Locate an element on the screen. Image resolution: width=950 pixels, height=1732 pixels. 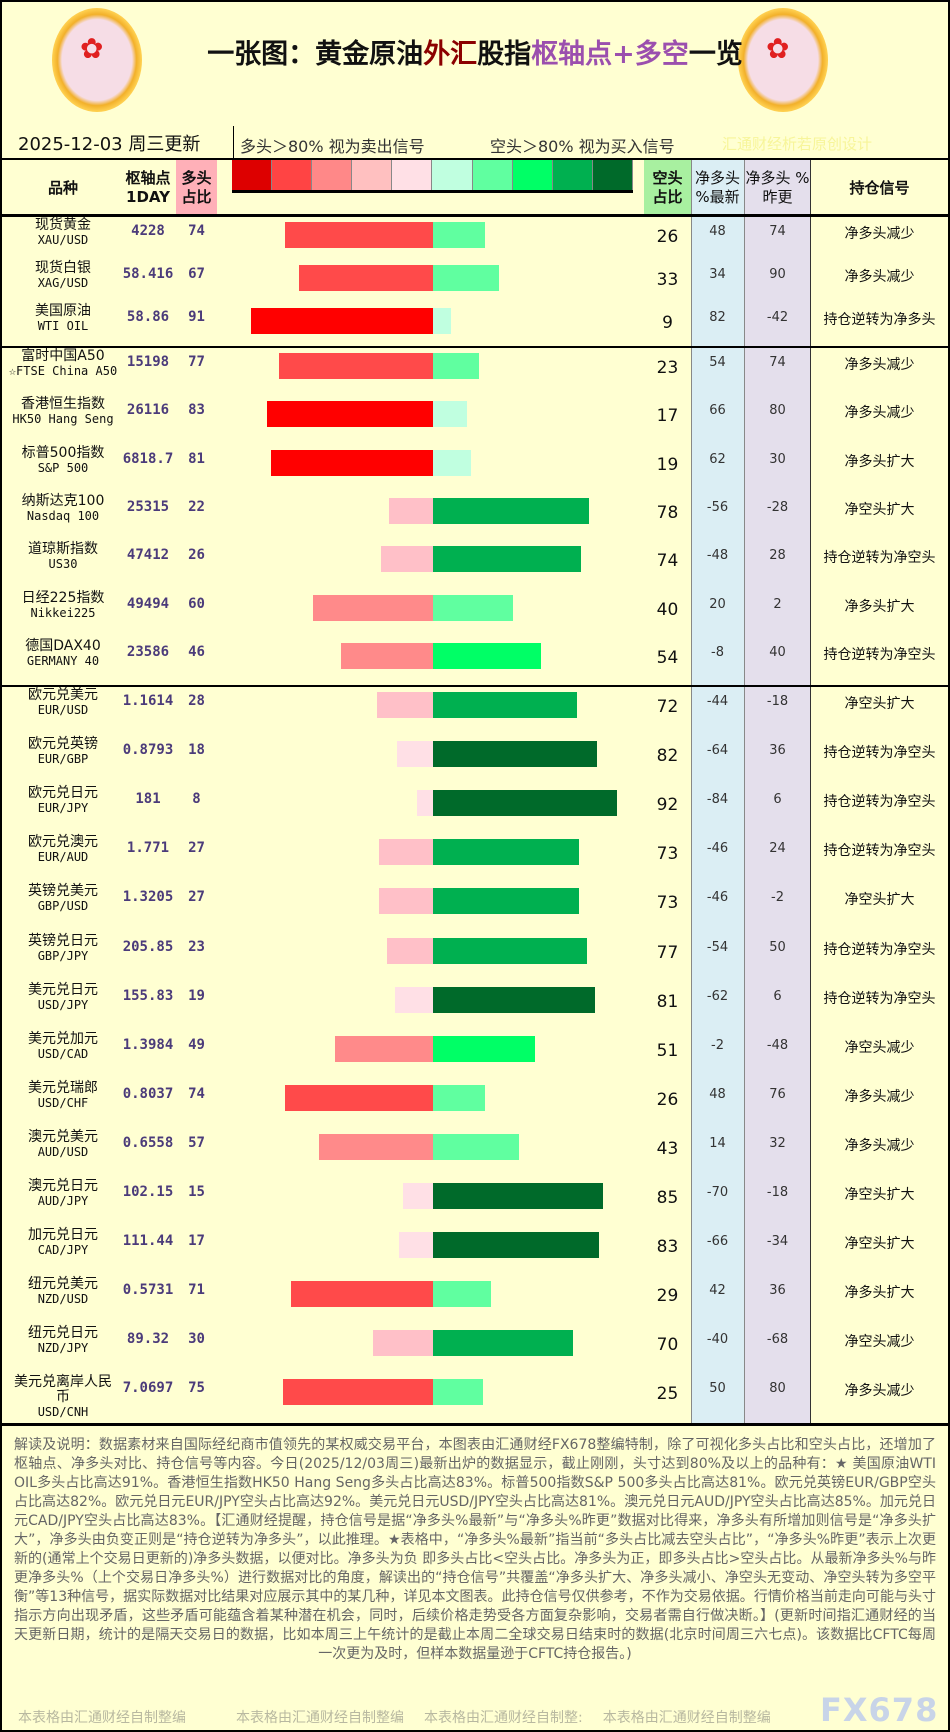
pivot-value: 1.3205 is located at coordinates (148, 897).